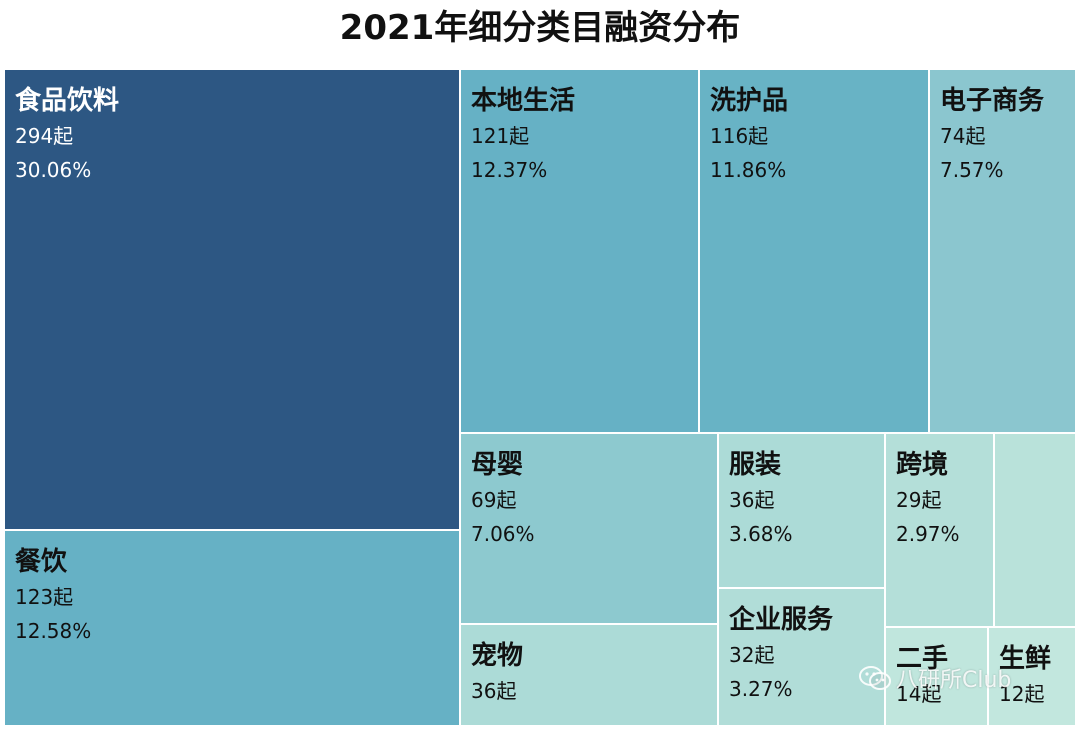 This screenshot has width=1080, height=731. Describe the element at coordinates (41, 562) in the screenshot. I see `tile-name: 餐饮` at that location.